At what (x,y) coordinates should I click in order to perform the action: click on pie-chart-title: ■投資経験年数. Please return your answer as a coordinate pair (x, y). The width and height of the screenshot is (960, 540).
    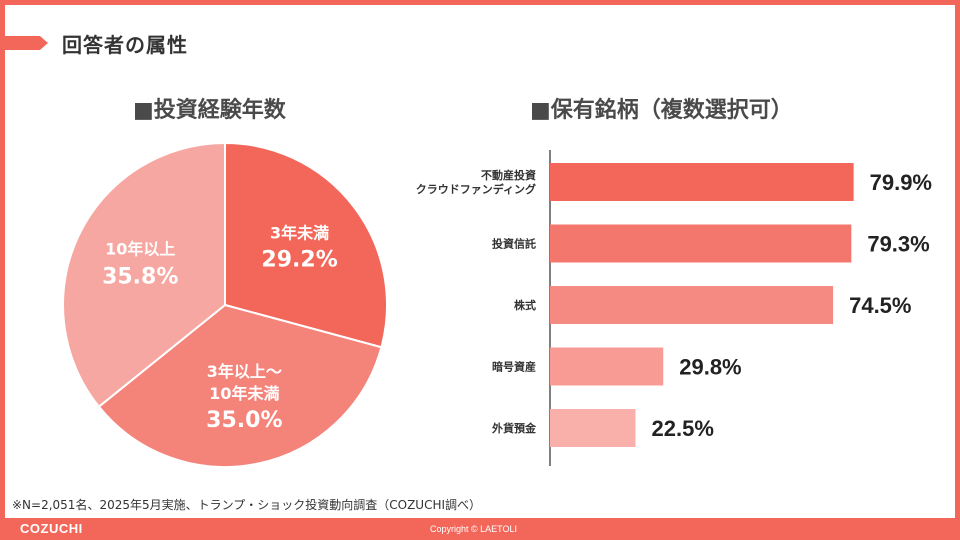
    Looking at the image, I should click on (209, 110).